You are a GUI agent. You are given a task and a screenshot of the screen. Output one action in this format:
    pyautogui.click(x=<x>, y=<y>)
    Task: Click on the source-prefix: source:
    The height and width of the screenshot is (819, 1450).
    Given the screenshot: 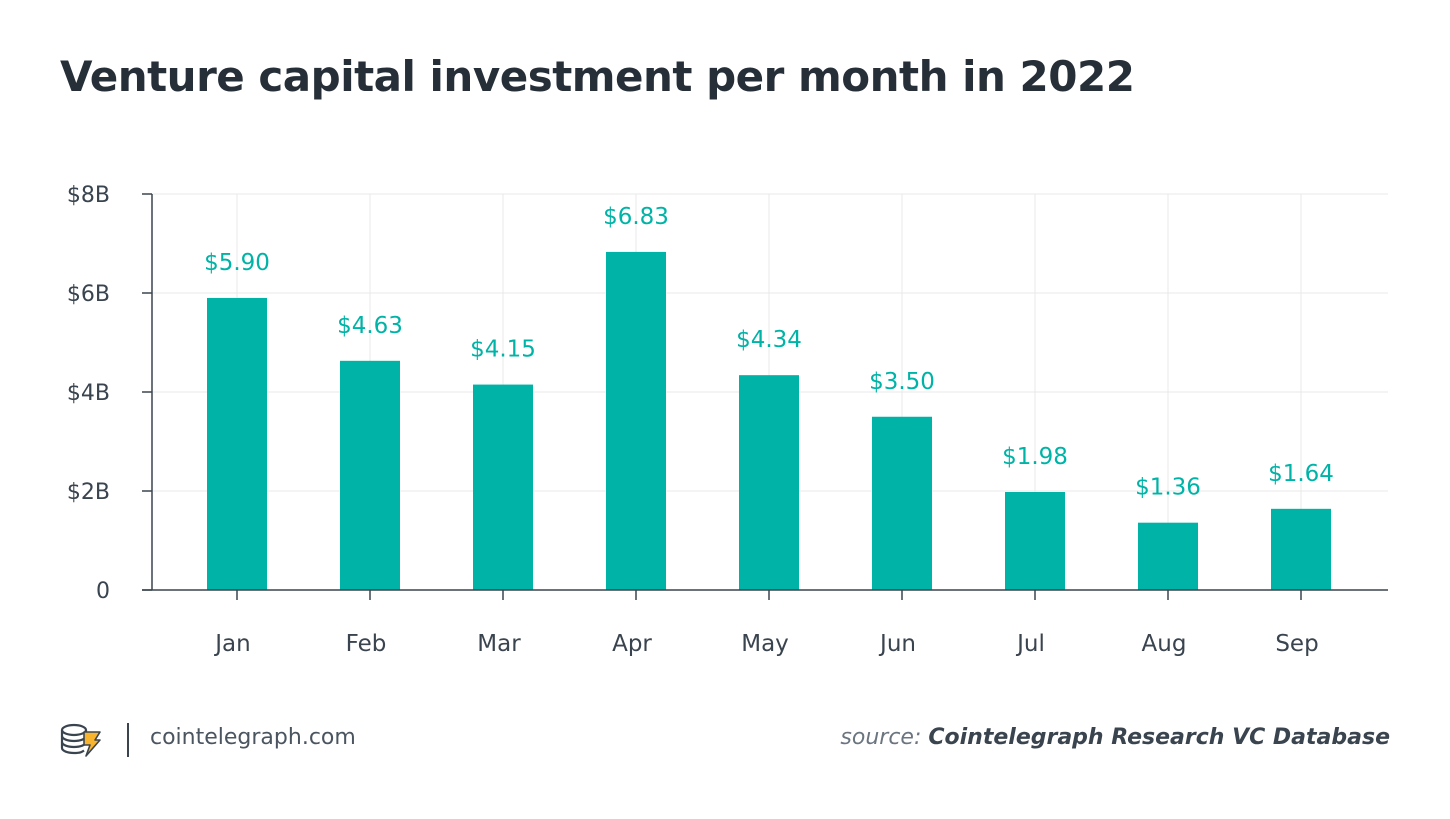 What is the action you would take?
    pyautogui.click(x=881, y=737)
    